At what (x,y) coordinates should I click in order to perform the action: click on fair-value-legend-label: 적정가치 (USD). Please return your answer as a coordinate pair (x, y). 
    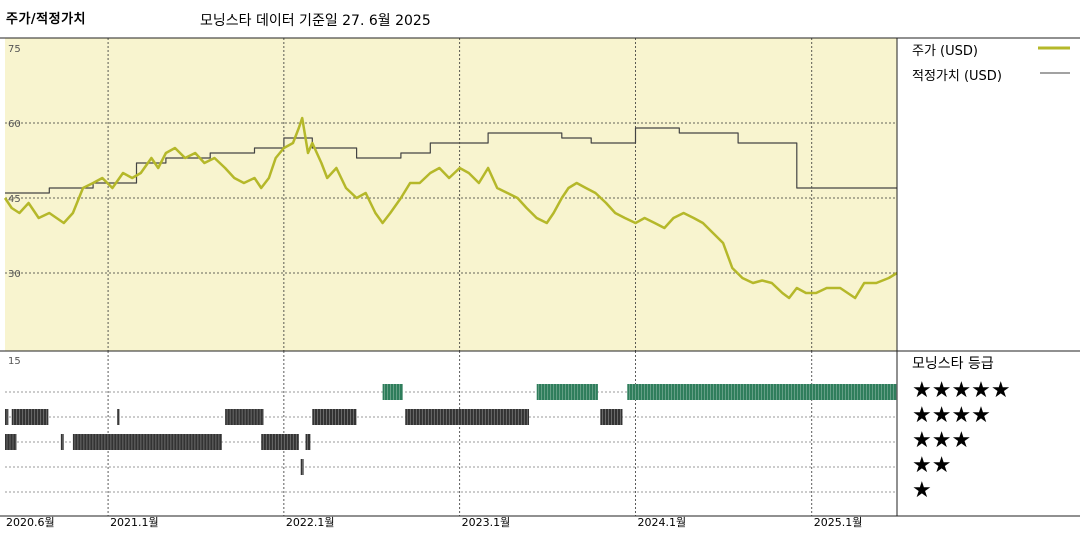
    Looking at the image, I should click on (957, 76).